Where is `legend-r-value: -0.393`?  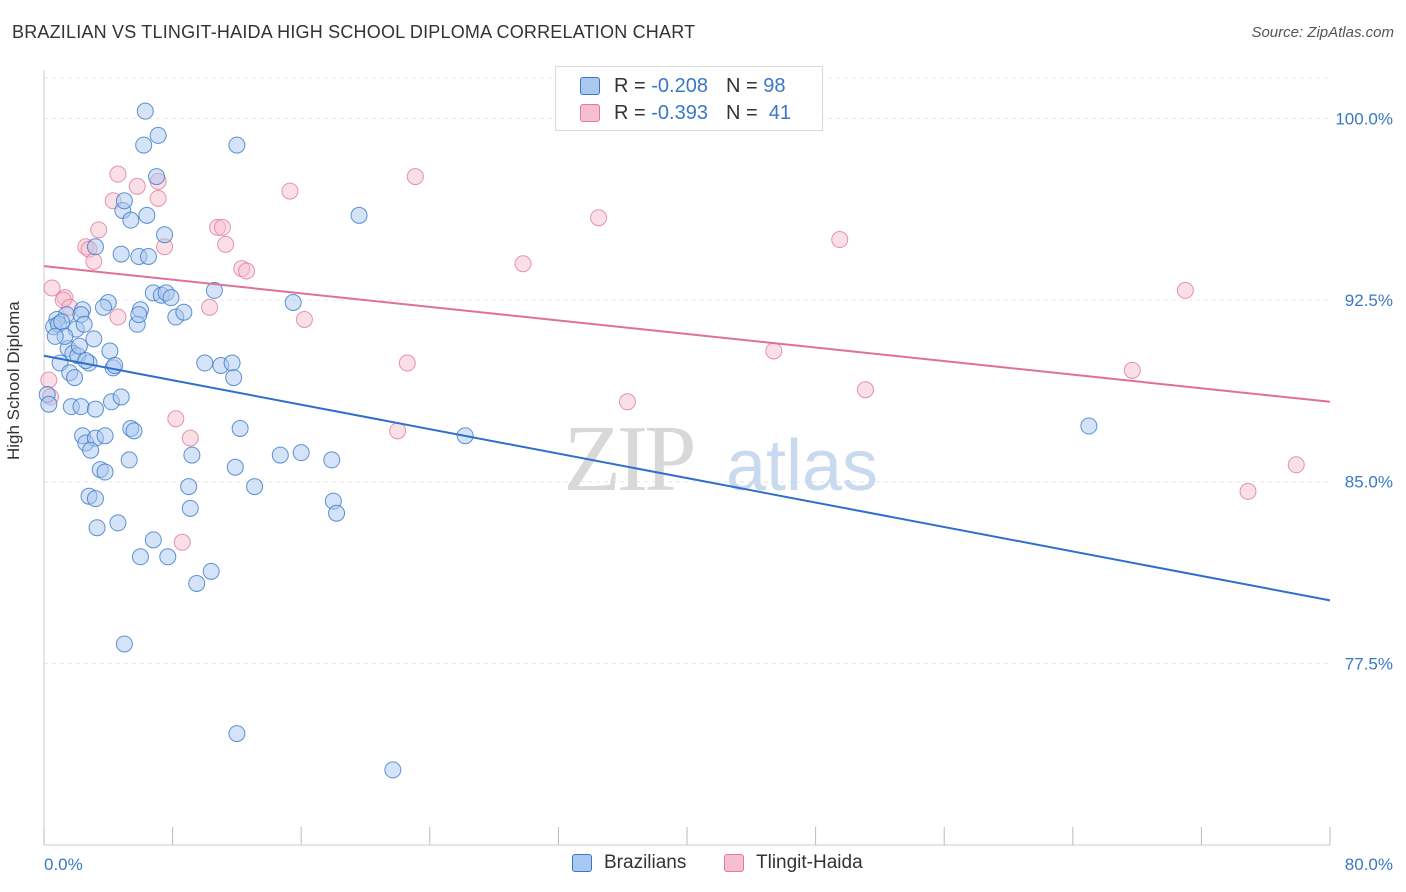 legend-r-value: -0.393 is located at coordinates (679, 112).